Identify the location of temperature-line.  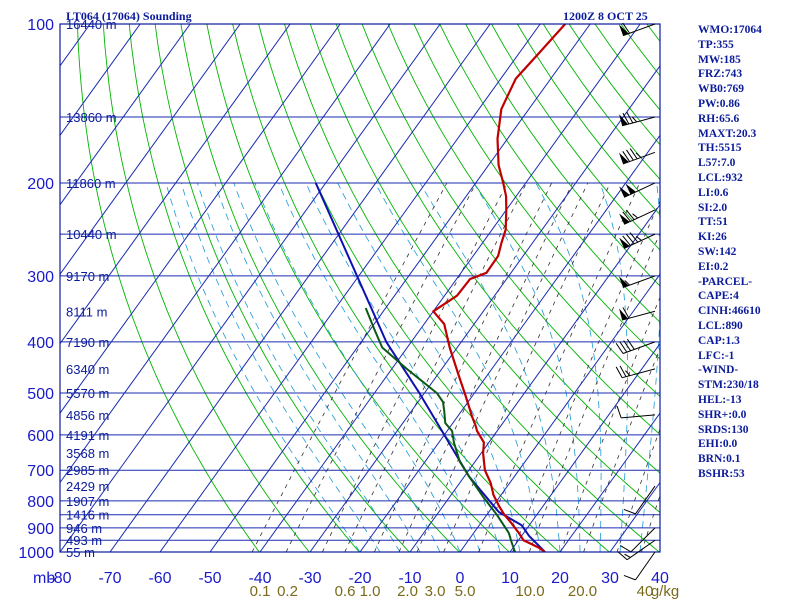
(499, 288).